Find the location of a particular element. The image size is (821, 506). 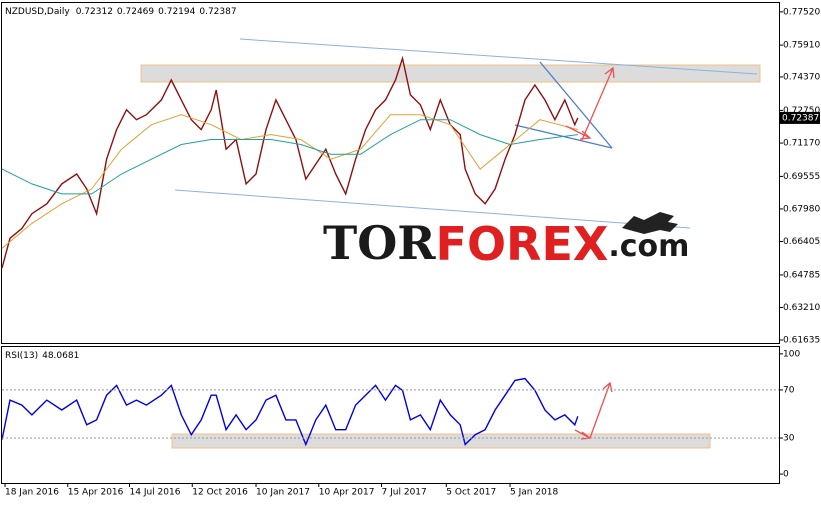

x-tick-label: 7 Jul 2017 is located at coordinates (404, 493).